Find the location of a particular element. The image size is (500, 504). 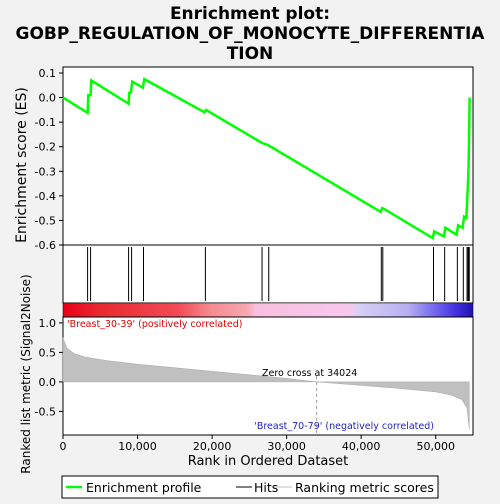

hits-markers is located at coordinates (278, 274).